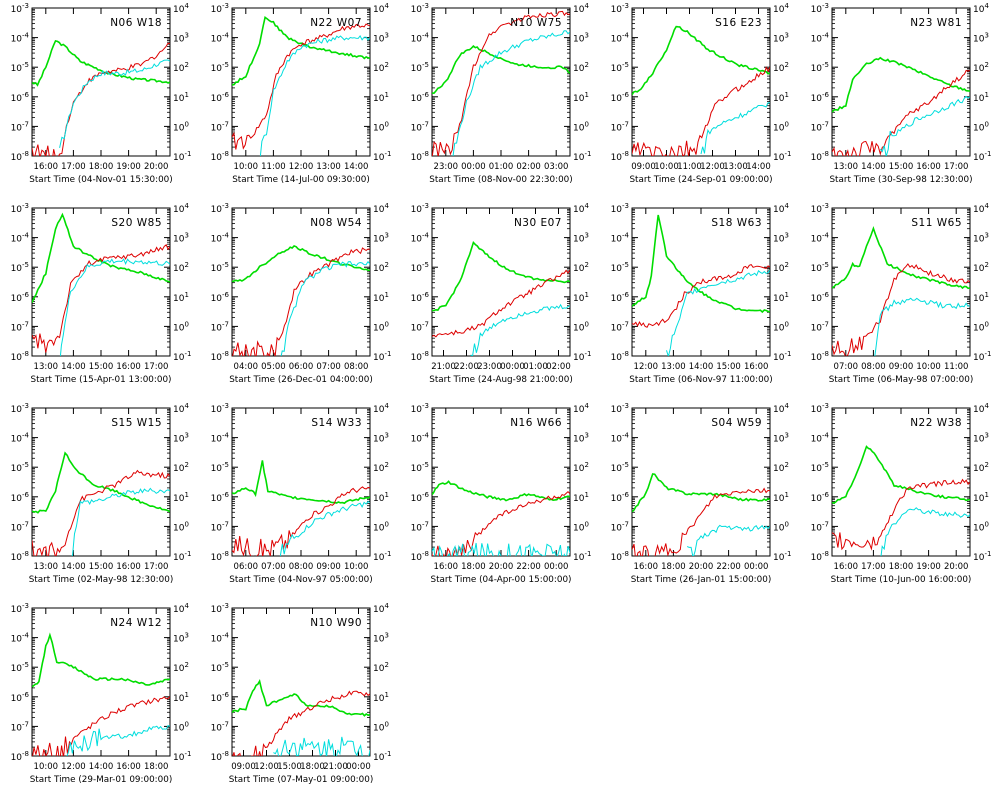 The height and width of the screenshot is (800, 1000). I want to click on start-time-label: Start Time (15-Apr-01 13:00:00), so click(101, 380).